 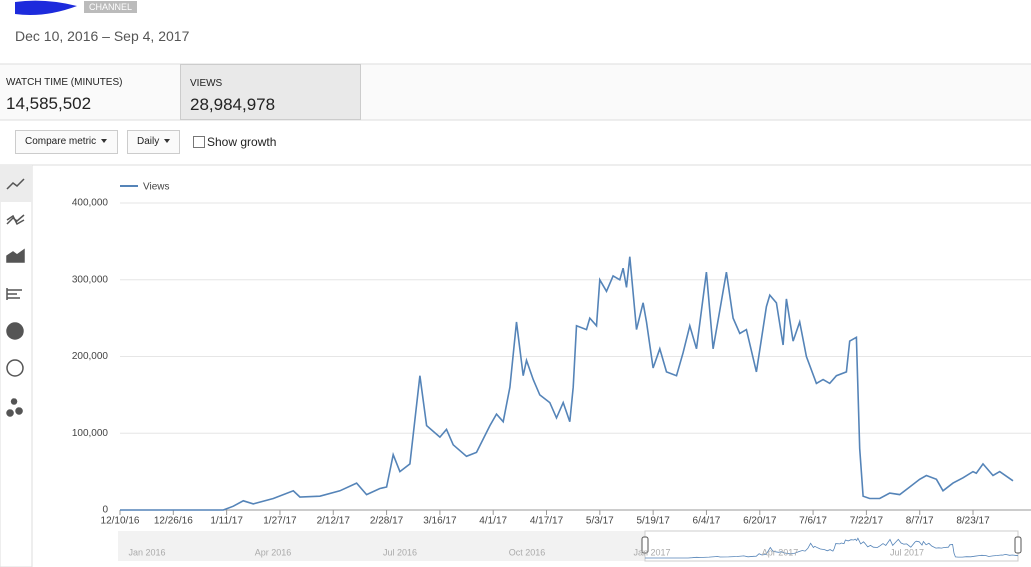 I want to click on y-tick-label: 400,000, so click(x=90, y=203).